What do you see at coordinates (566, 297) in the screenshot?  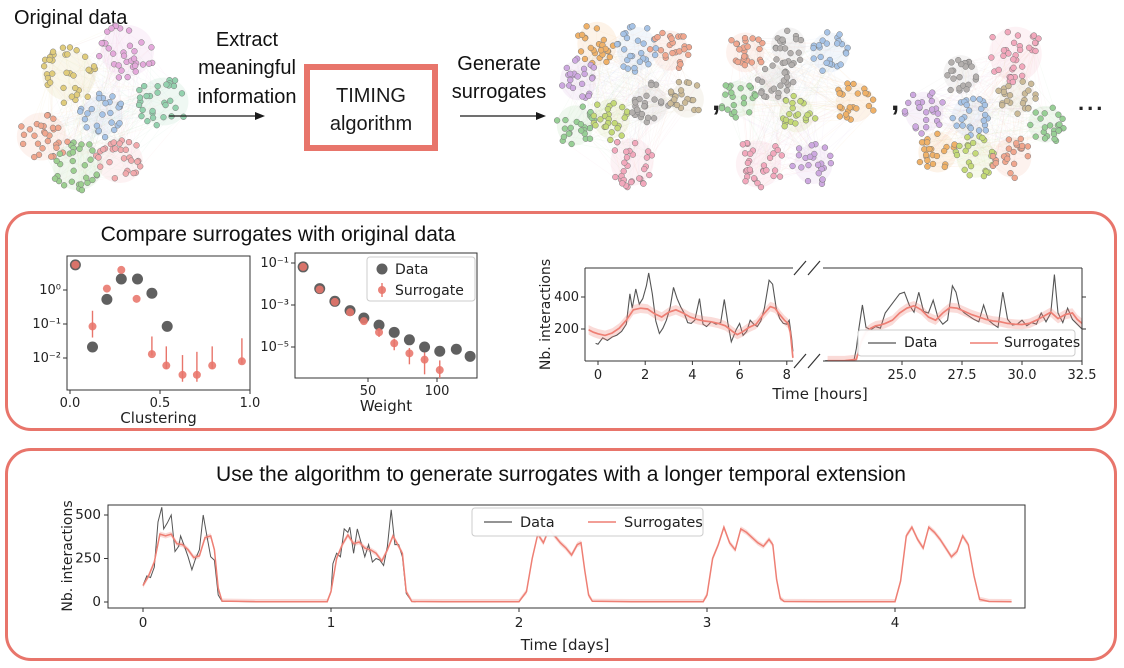 I see `svg-text: 400` at bounding box center [566, 297].